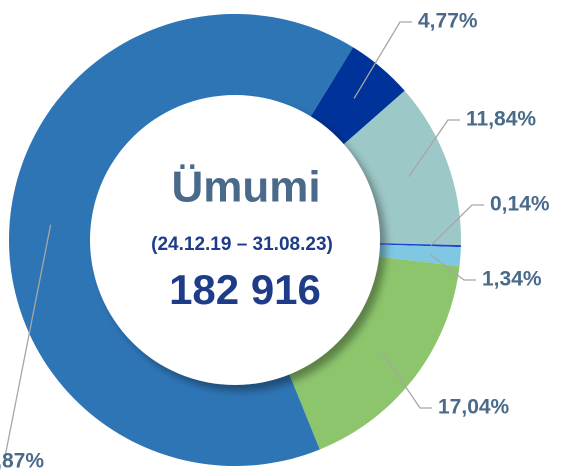  Describe the element at coordinates (245, 187) in the screenshot. I see `center-title: Ümumi` at that location.